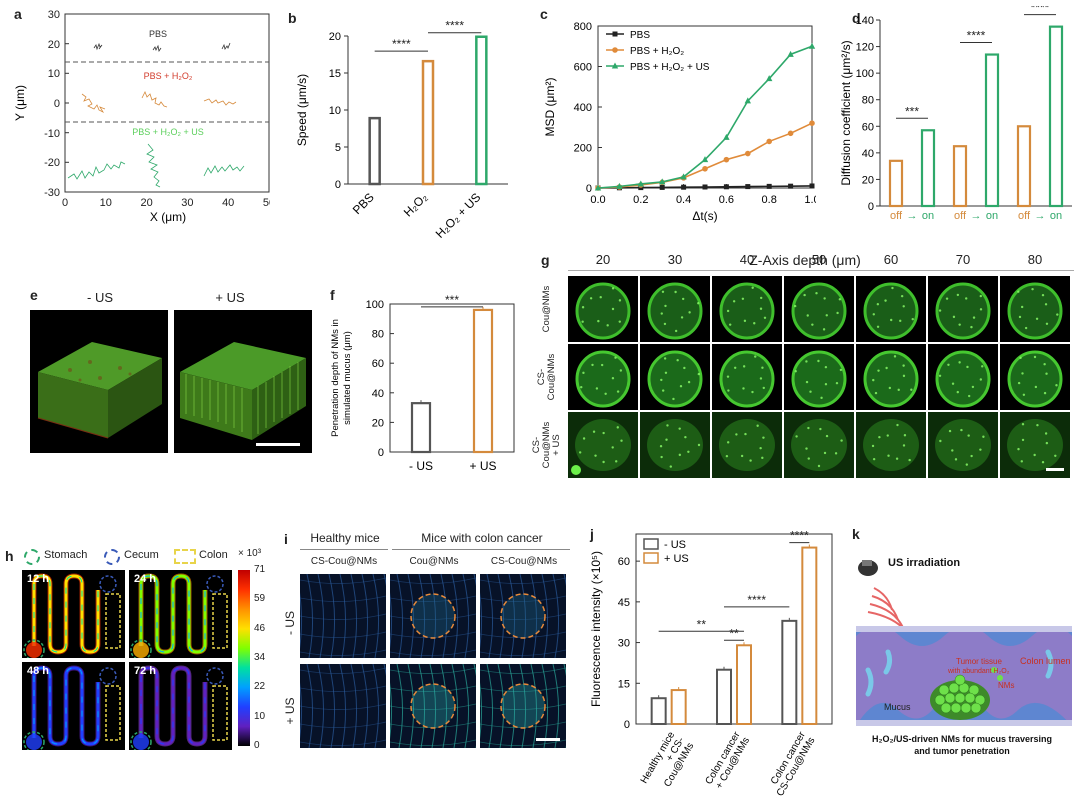  What do you see at coordinates (481, 549) in the screenshot?
I see `header-rule` at bounding box center [481, 549].